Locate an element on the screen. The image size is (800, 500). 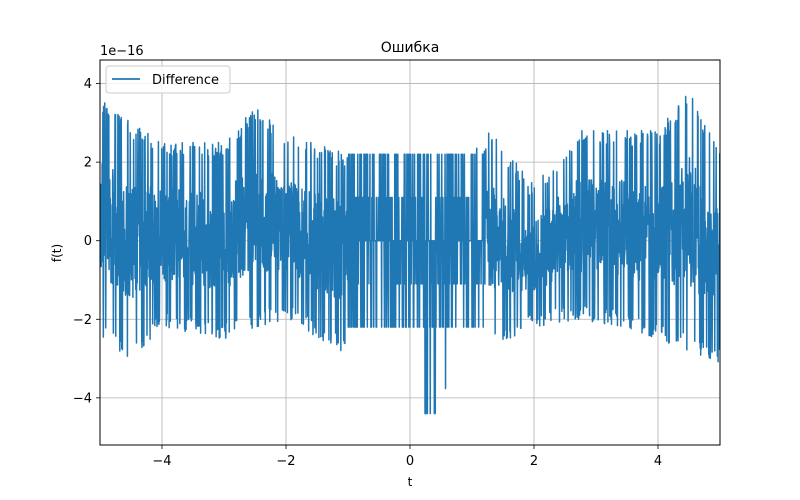
legend: Difference is located at coordinates (168, 79).